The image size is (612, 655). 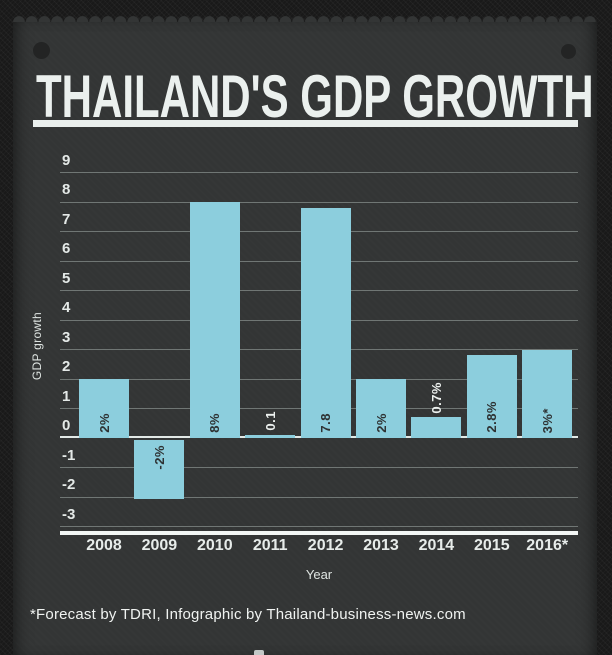 I want to click on x-tick-label: 2016*, so click(x=547, y=545).